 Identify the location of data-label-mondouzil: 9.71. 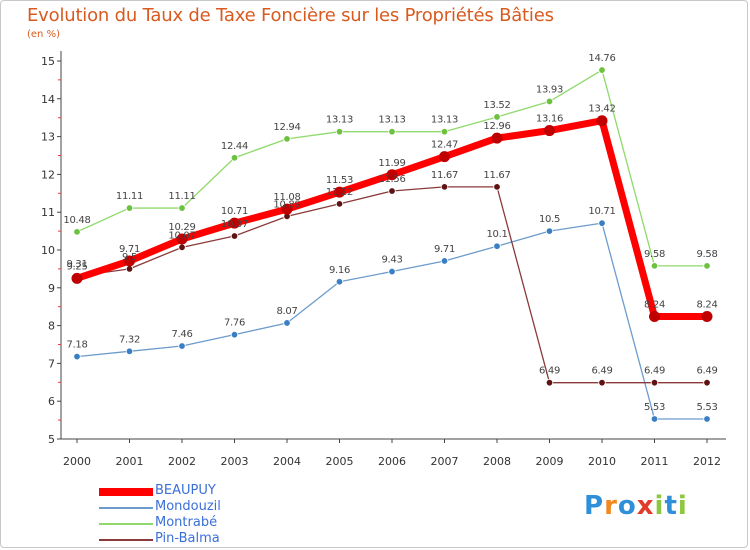
(444, 249).